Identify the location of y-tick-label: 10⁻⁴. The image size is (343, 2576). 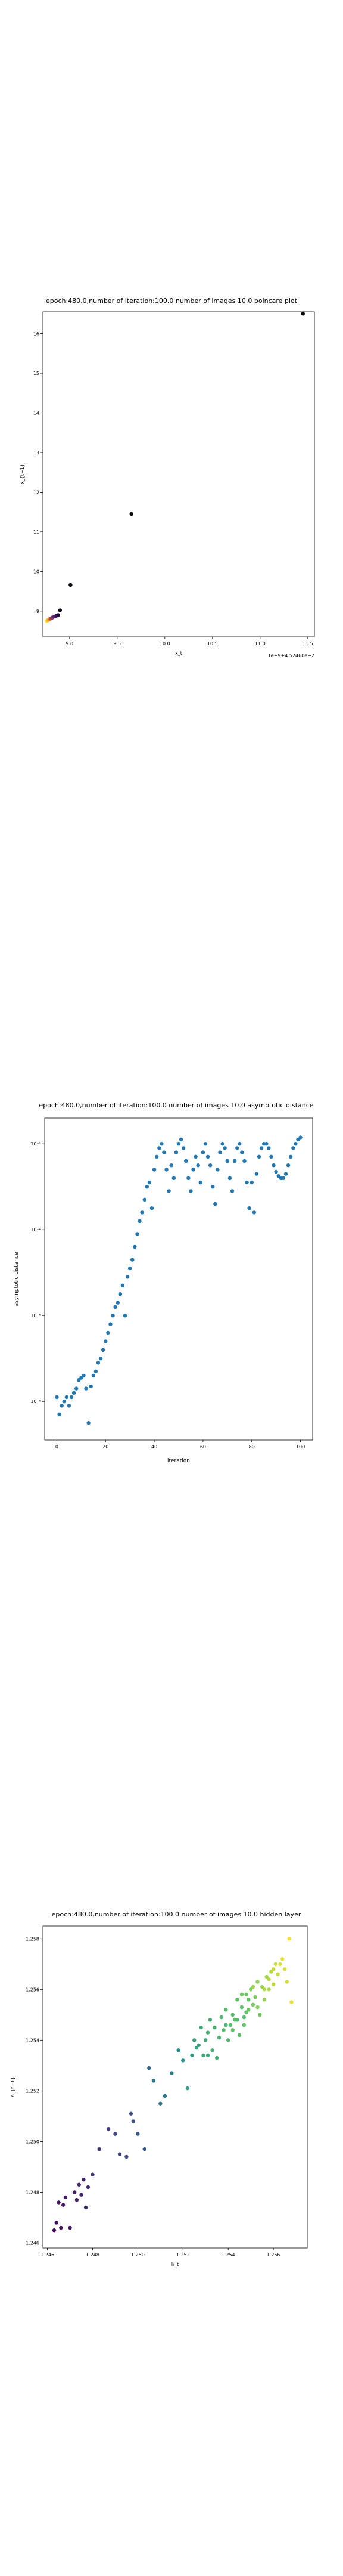
(36, 1230).